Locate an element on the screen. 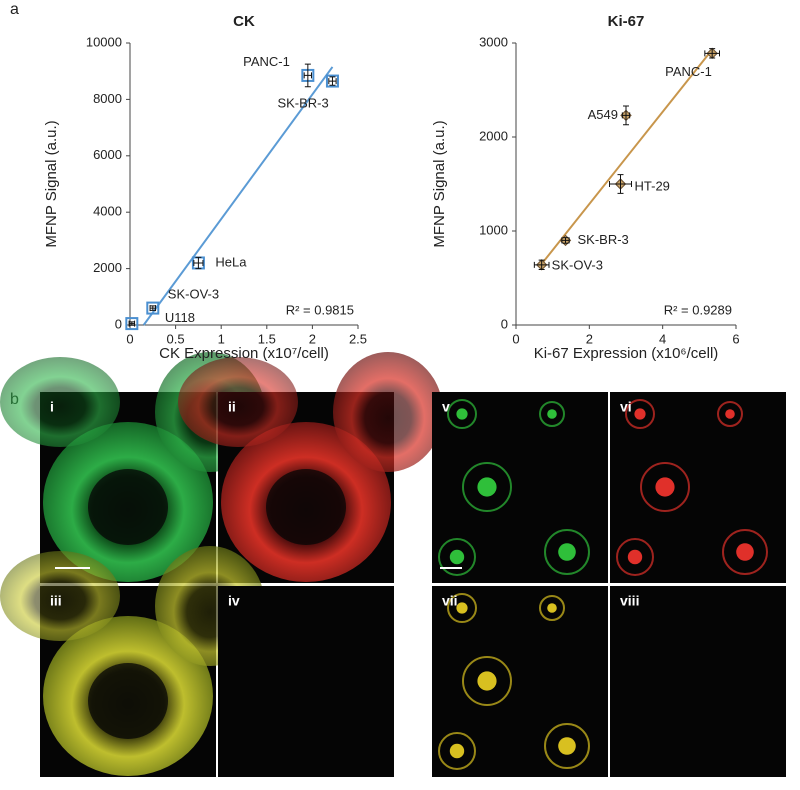 This screenshot has width=800, height=790. x-tick-label: 4 is located at coordinates (662, 338).